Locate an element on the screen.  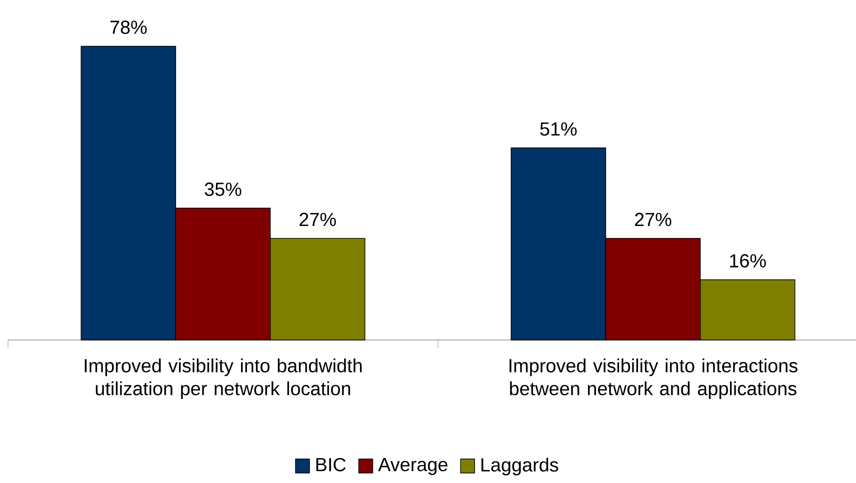
legend-label: BIC is located at coordinates (331, 465).